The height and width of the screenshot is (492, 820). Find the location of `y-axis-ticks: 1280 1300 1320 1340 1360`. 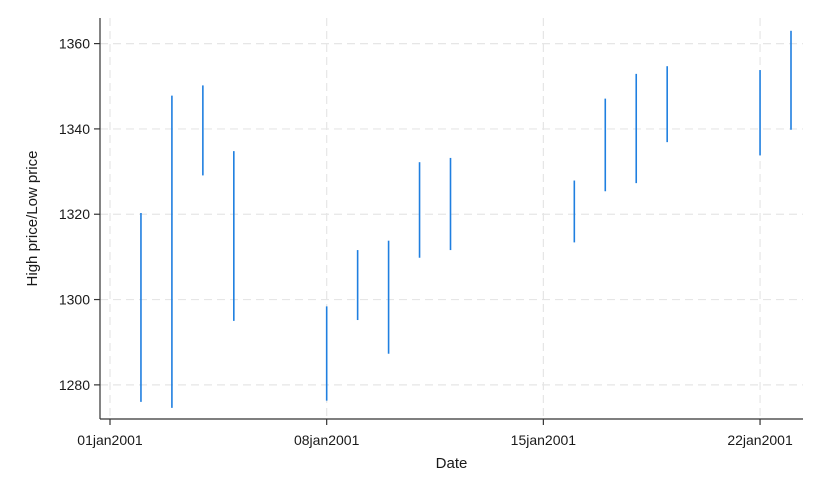

y-axis-ticks: 1280 1300 1320 1340 1360 is located at coordinates (79, 214).